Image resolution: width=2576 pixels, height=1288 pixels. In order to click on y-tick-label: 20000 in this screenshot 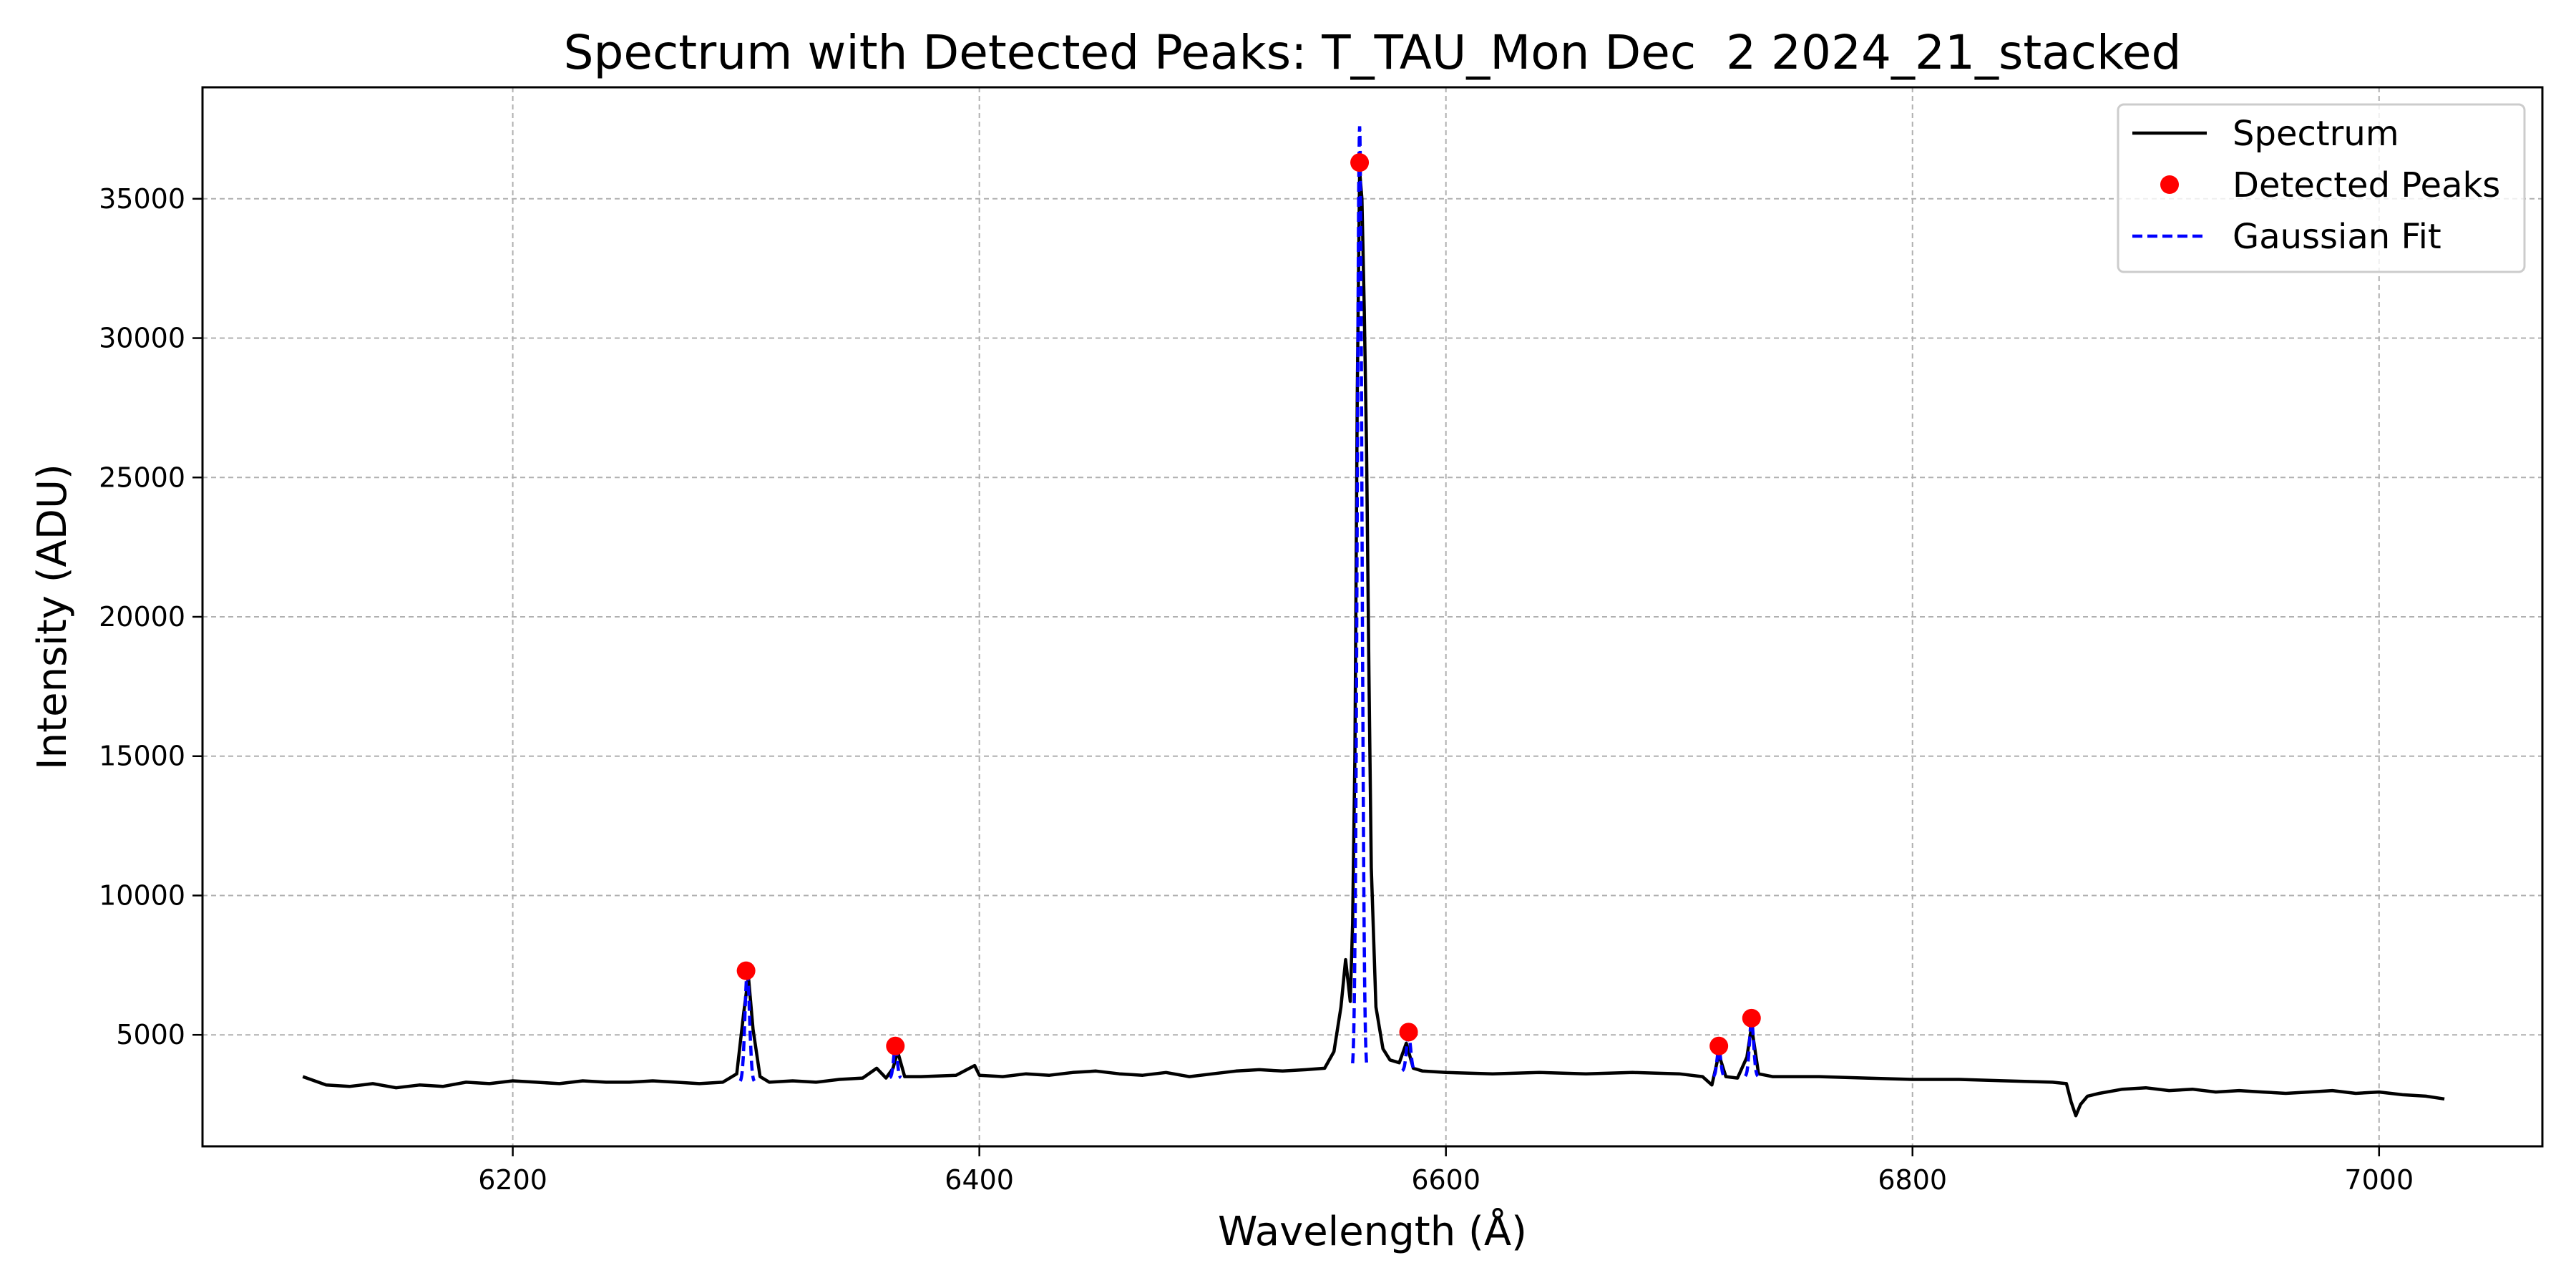, I will do `click(142, 617)`.